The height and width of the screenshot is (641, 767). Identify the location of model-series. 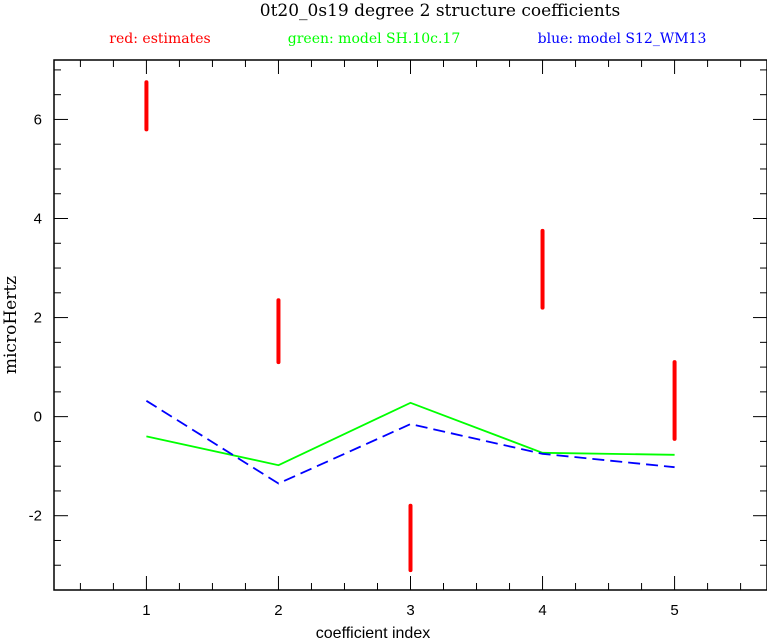
(410, 442).